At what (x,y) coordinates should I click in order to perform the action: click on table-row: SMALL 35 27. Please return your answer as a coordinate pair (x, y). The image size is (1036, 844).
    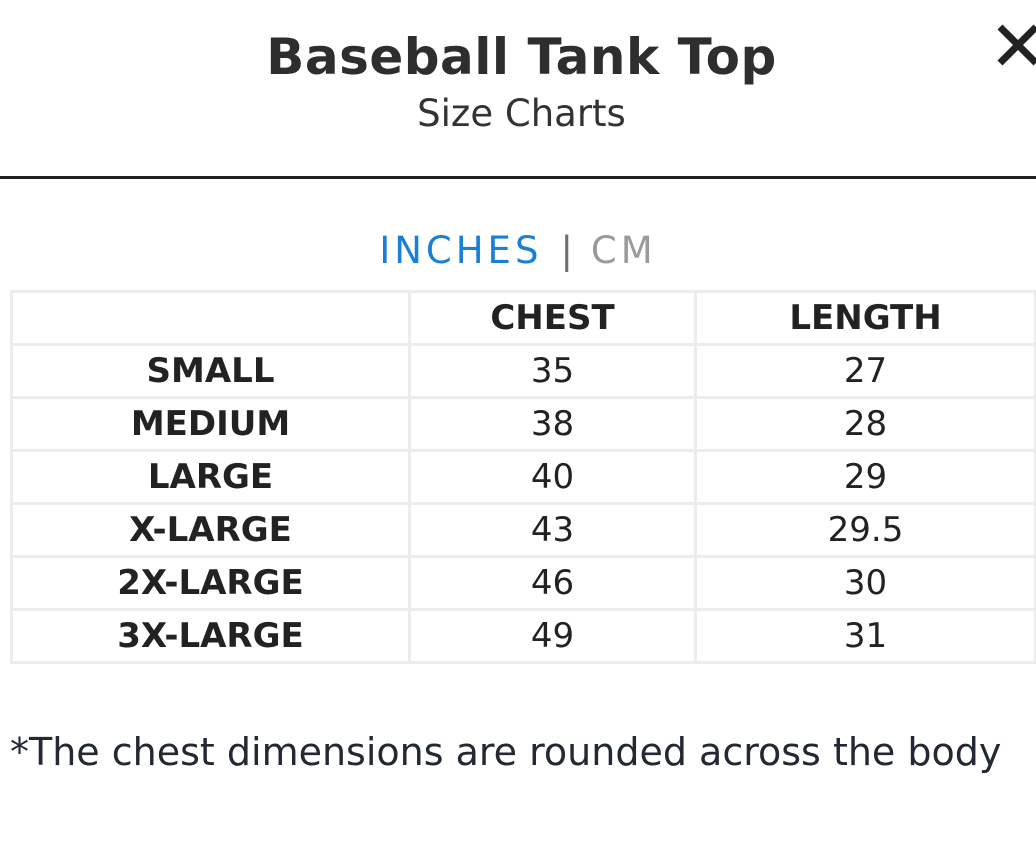
    Looking at the image, I should click on (523, 371).